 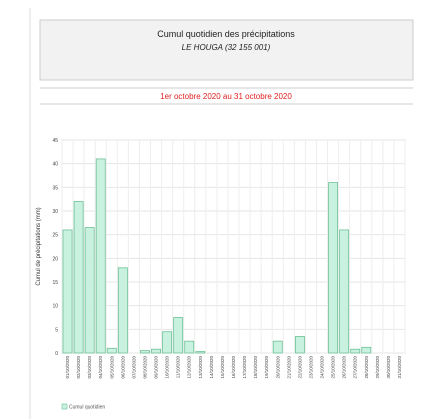 I want to click on y-tick-label: 30, so click(x=55, y=212).